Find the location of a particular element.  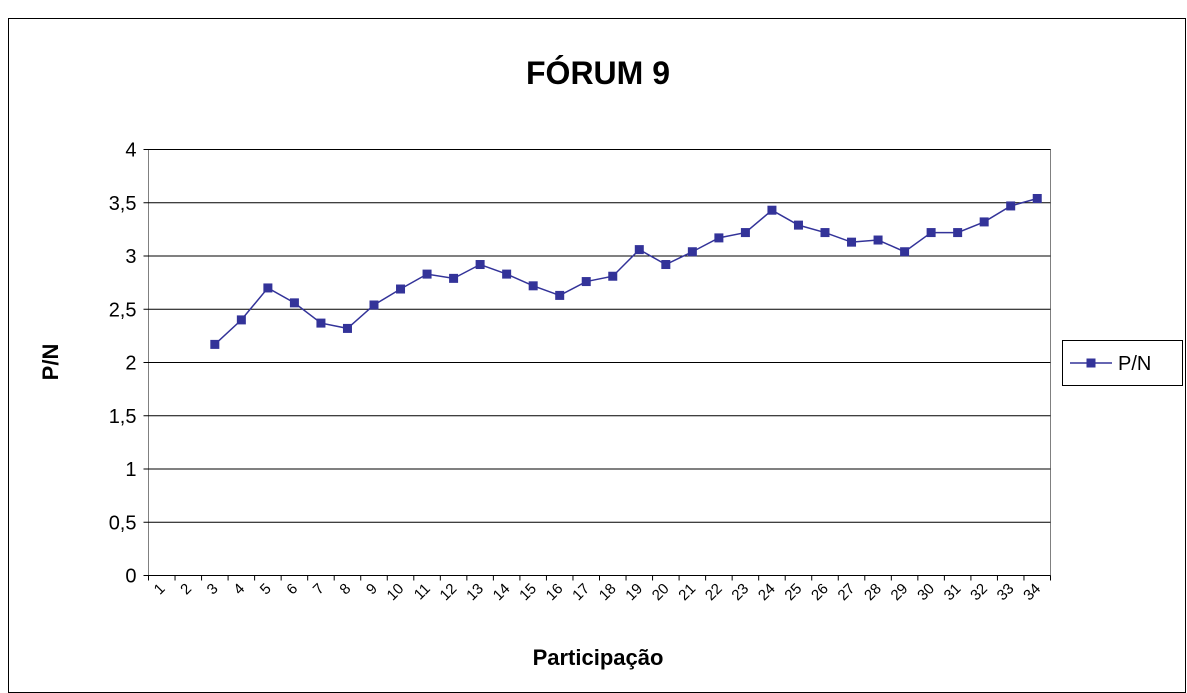

y-tick-label: 0,5 is located at coordinates (123, 523).